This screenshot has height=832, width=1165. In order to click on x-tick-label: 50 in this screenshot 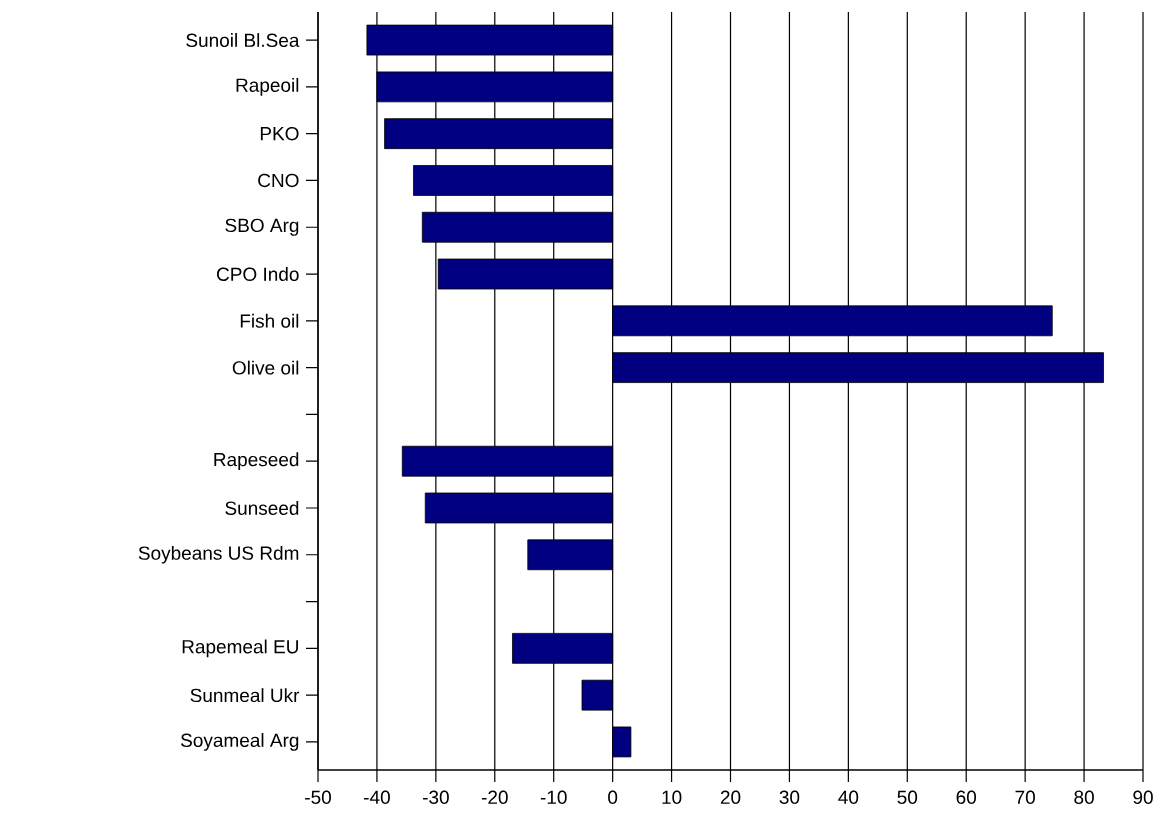, I will do `click(907, 797)`.